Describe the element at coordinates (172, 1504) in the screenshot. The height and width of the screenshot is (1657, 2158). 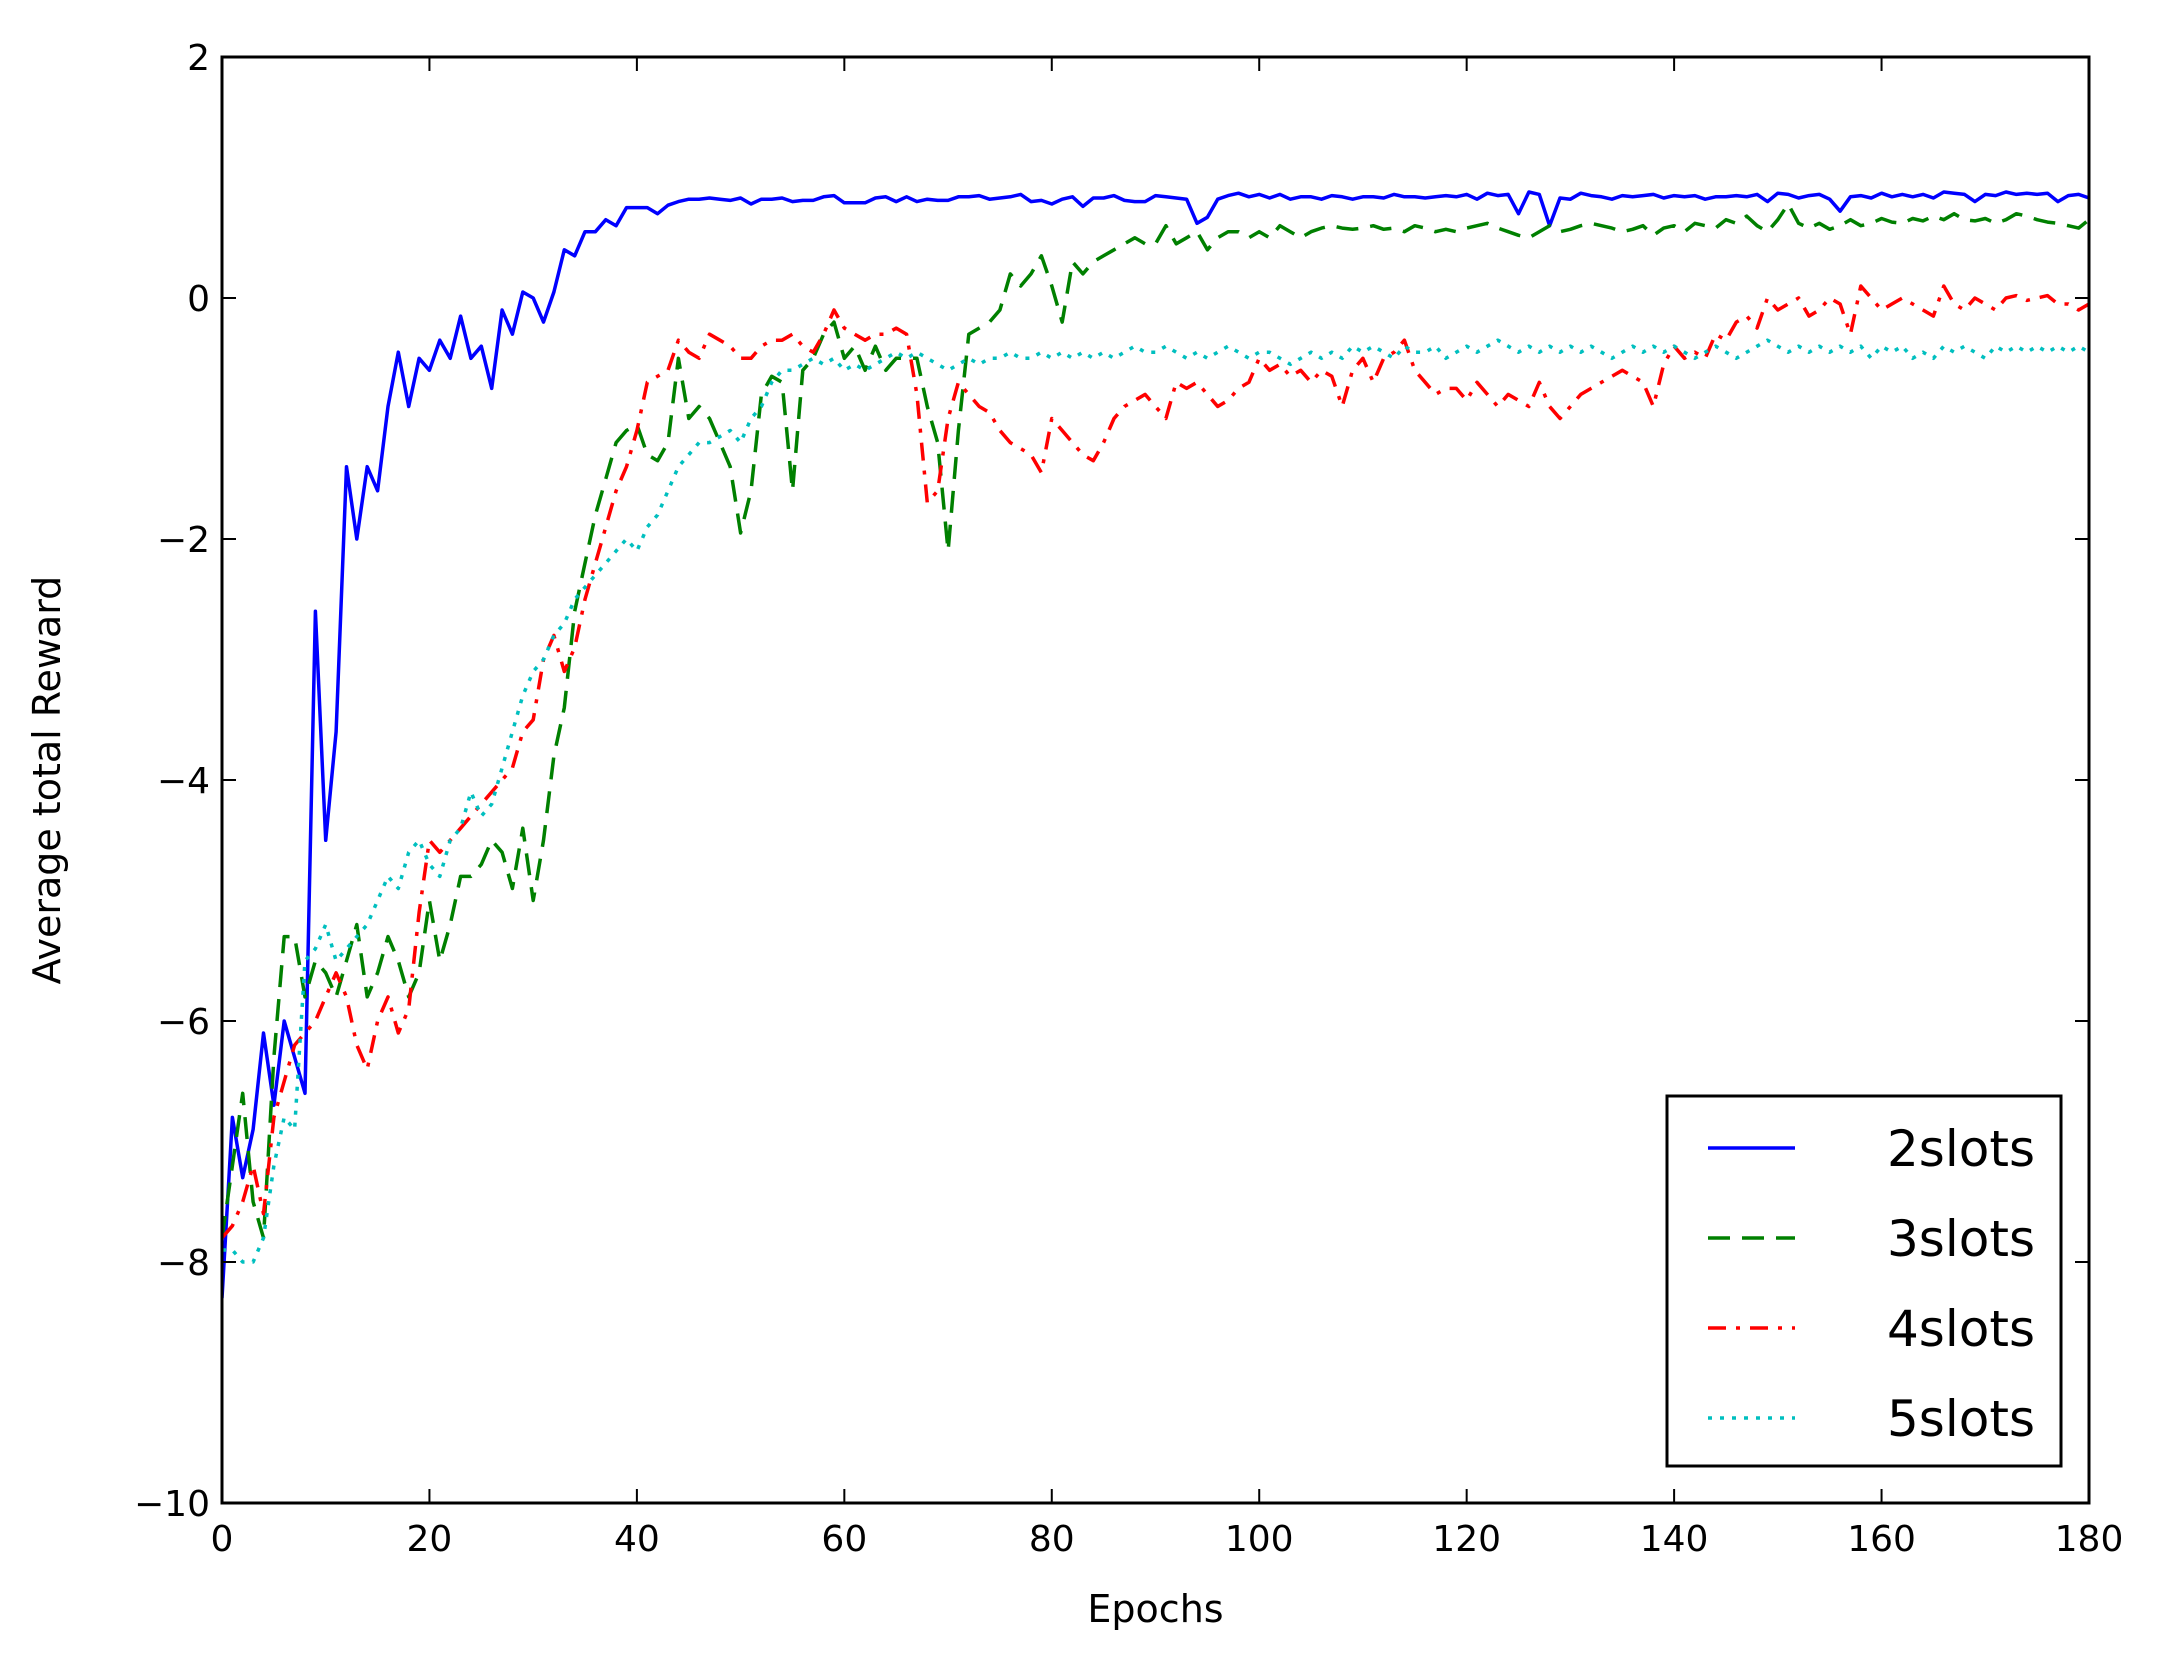
I see `y-tick-label: −10` at that location.